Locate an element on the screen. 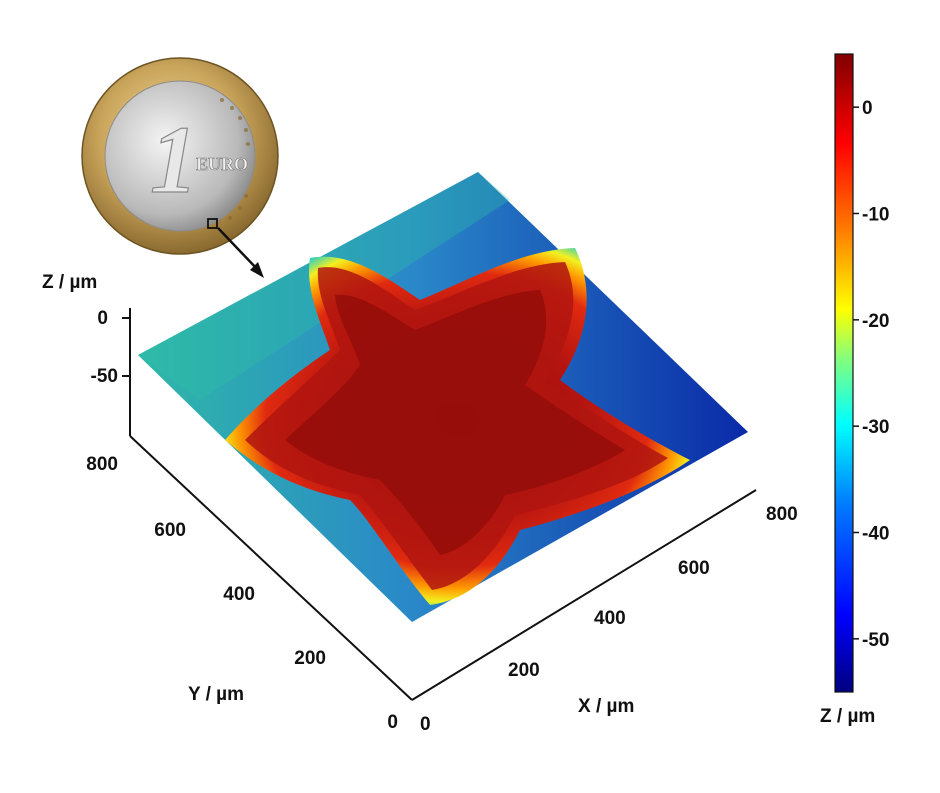 Image resolution: width=940 pixels, height=793 pixels. y-tick-800: 800 is located at coordinates (102, 464).